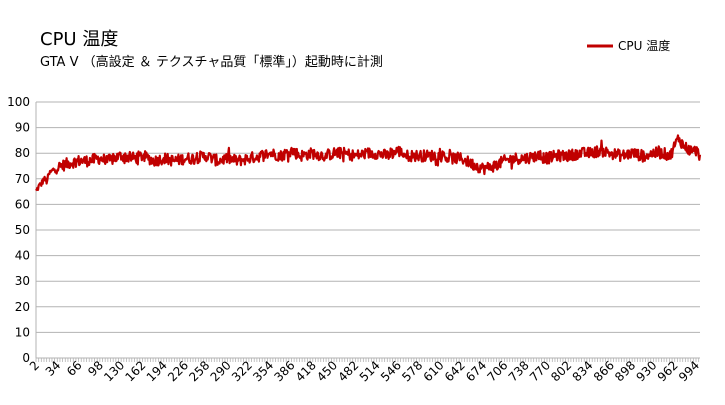  I want to click on x-tick-label: 546, so click(391, 371).